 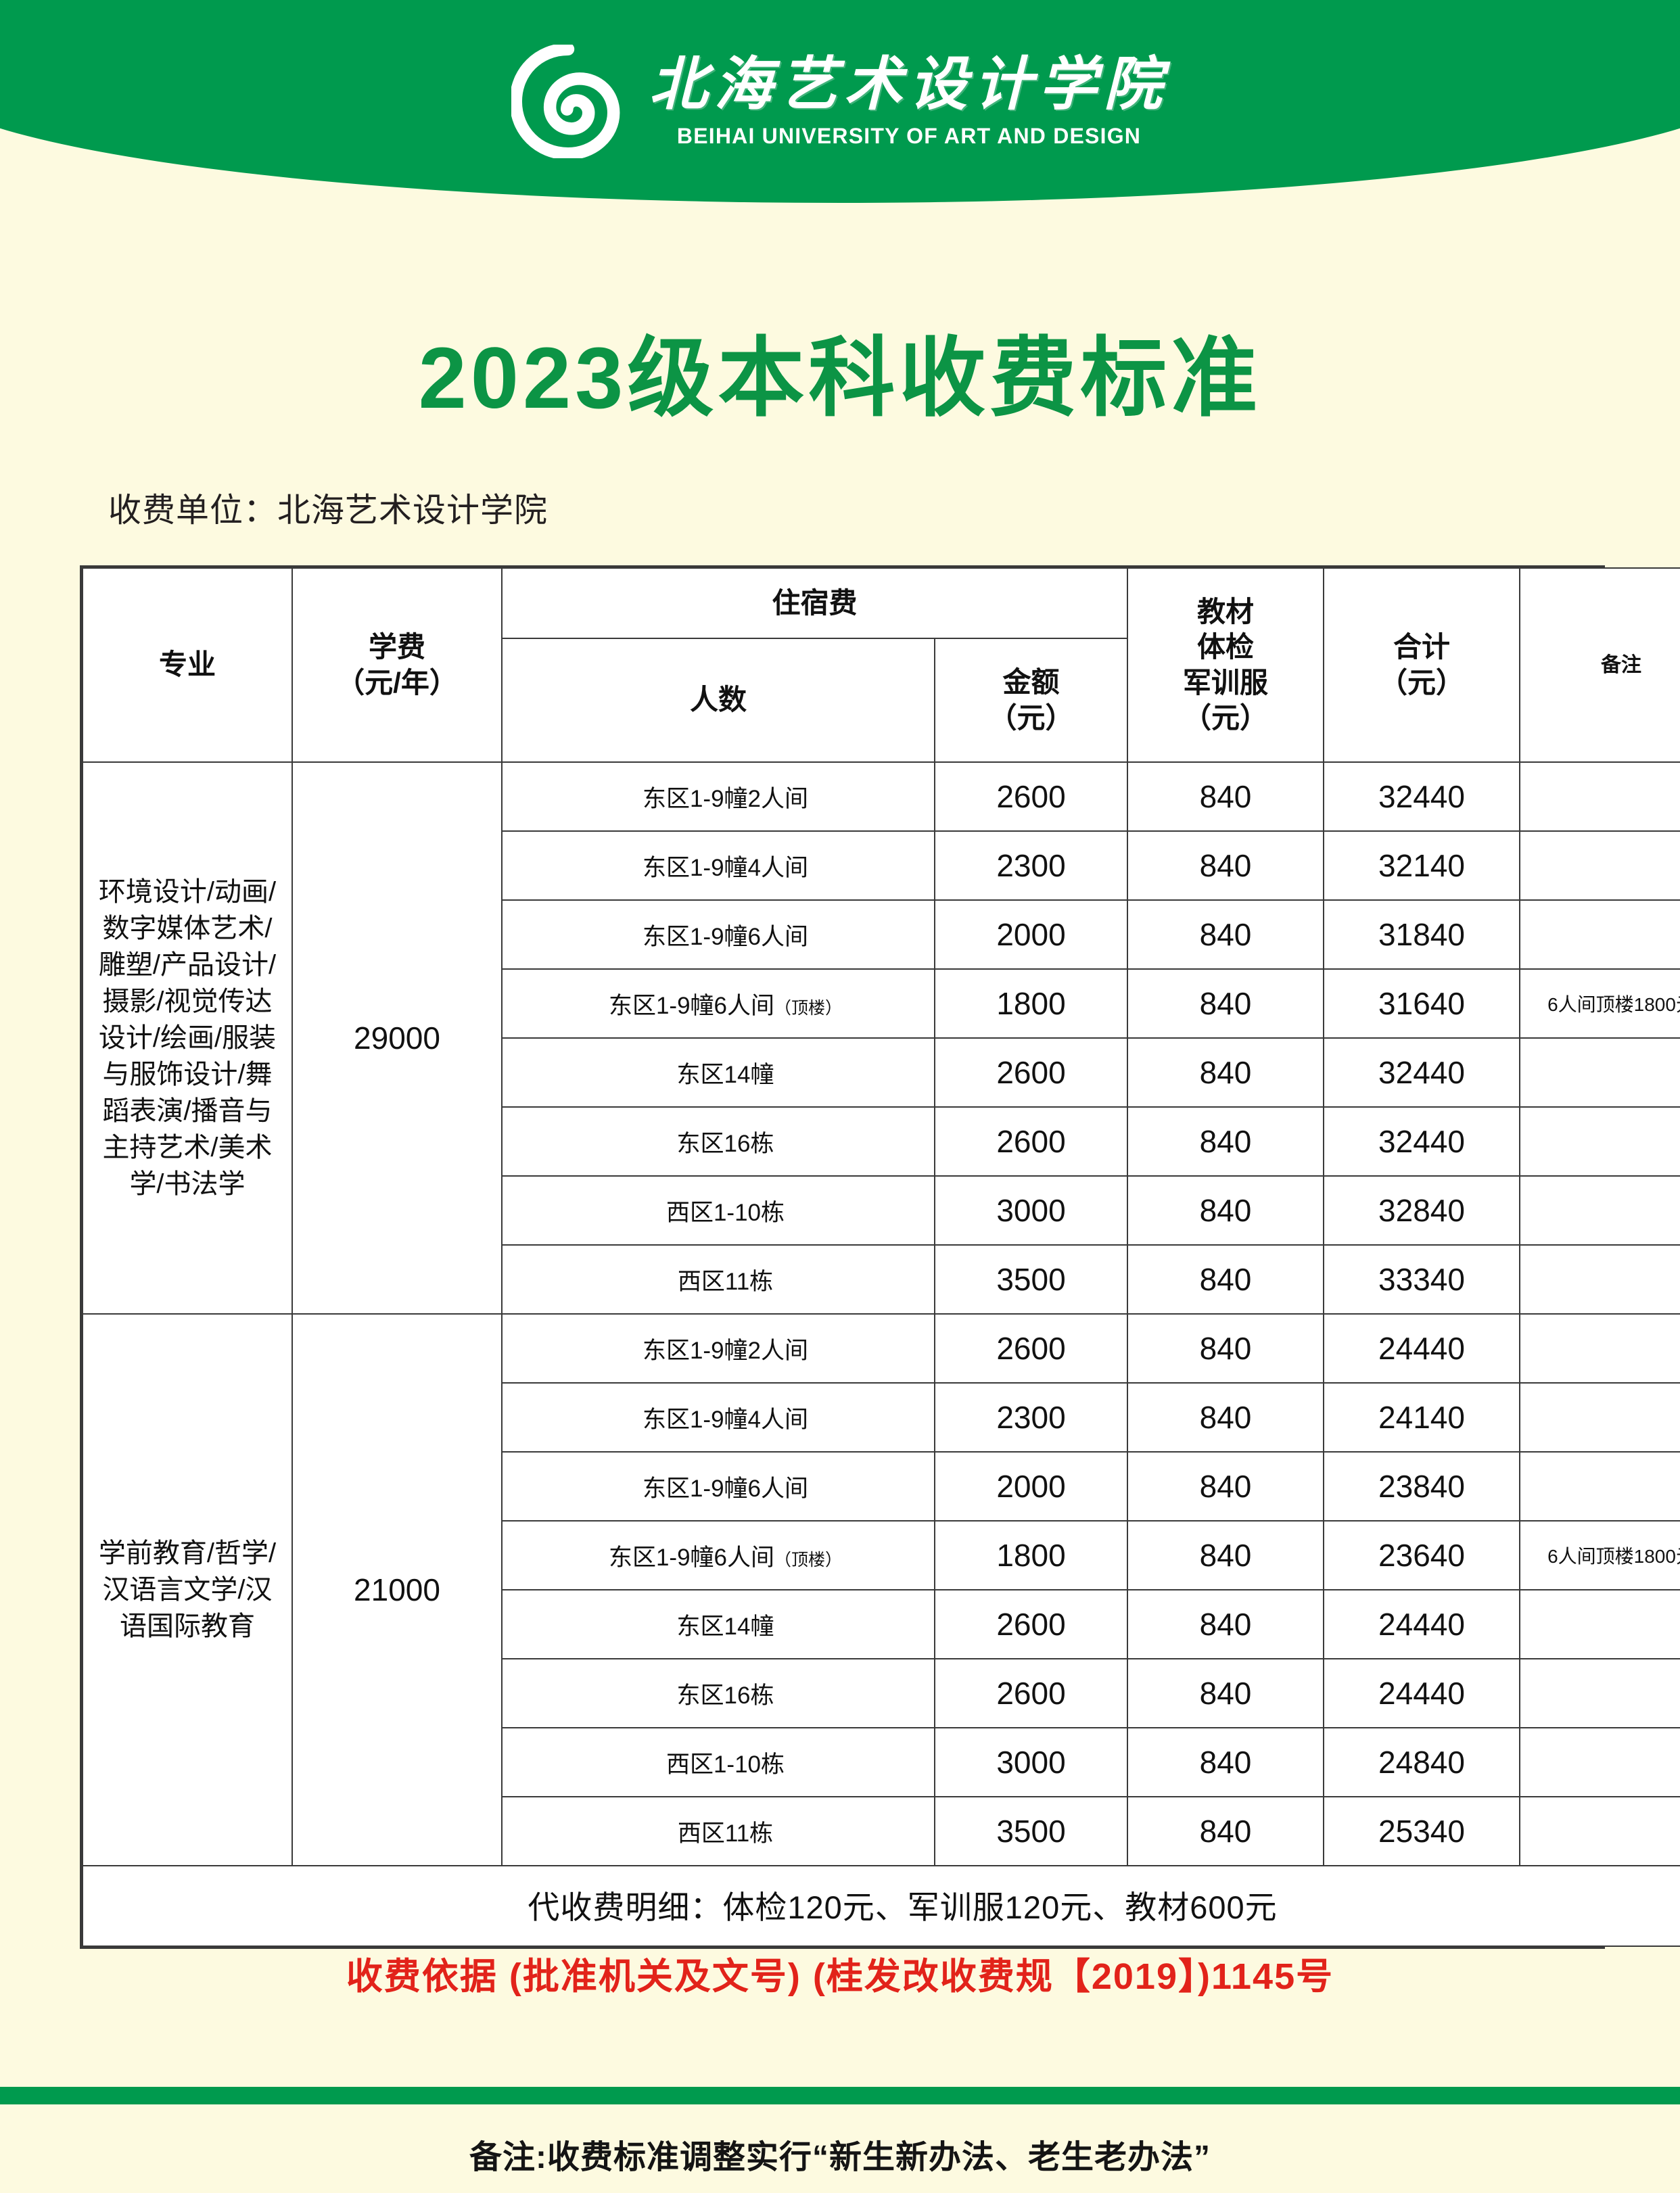 I want to click on th-tuition-line2: （元/年）, so click(x=397, y=682).